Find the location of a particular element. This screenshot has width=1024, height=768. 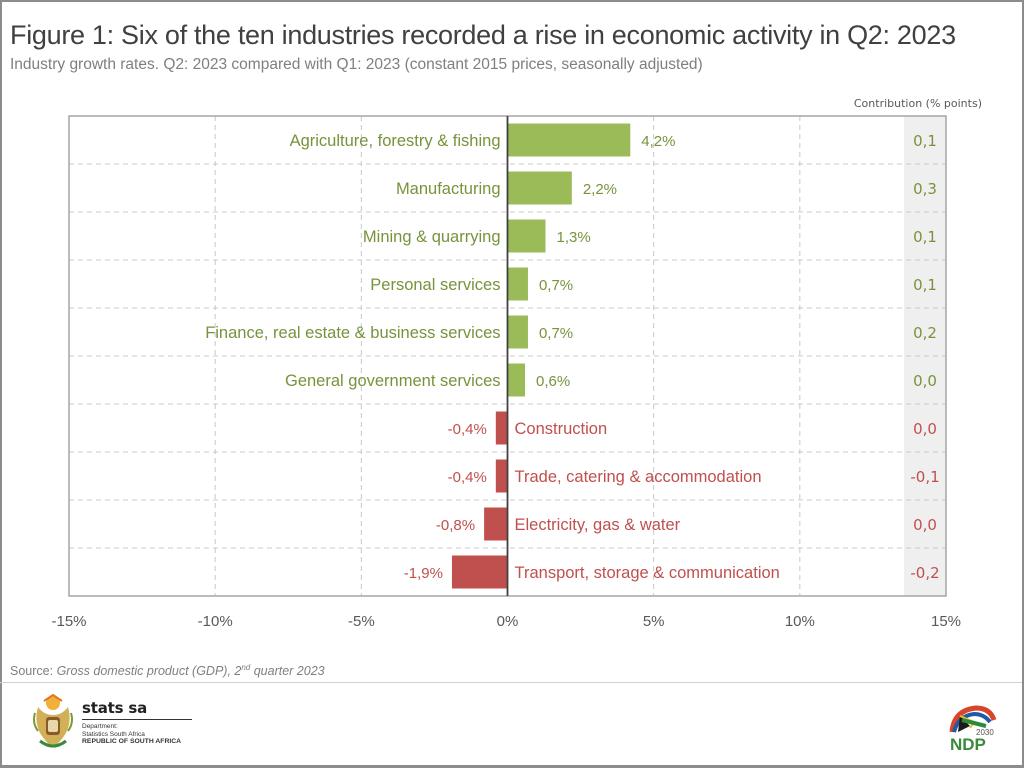

svg-text: NDP is located at coordinates (968, 744).